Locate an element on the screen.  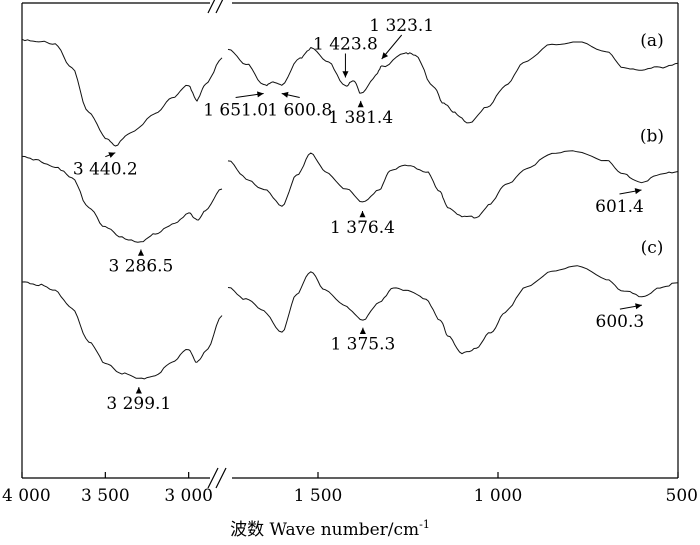
x-tick-label: 1 000 is located at coordinates (498, 496).